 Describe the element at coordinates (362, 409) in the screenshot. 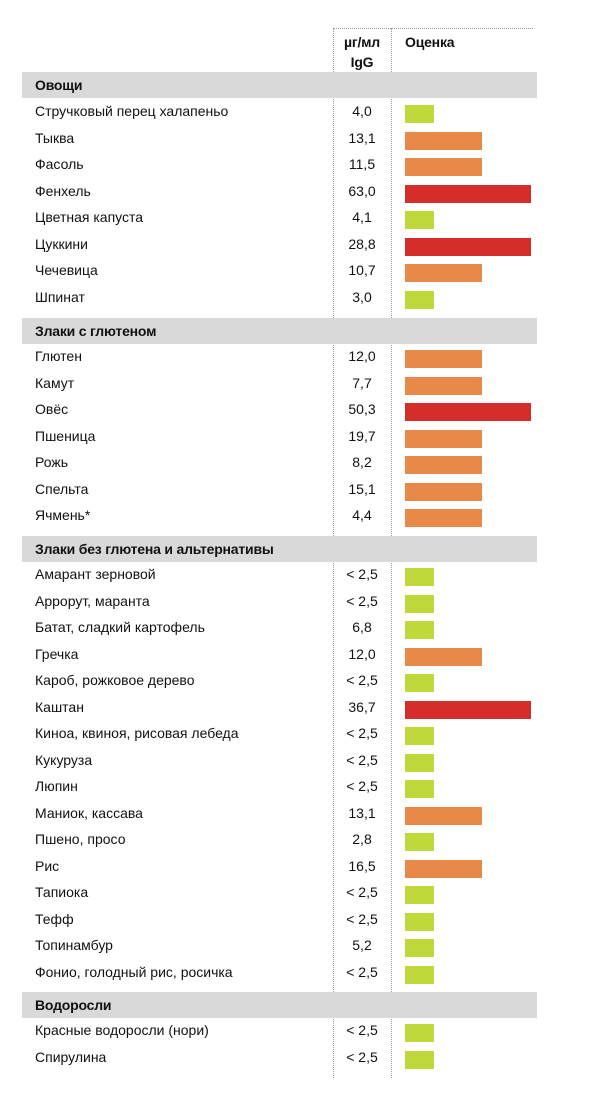

I see `igg-value: 50,3` at that location.